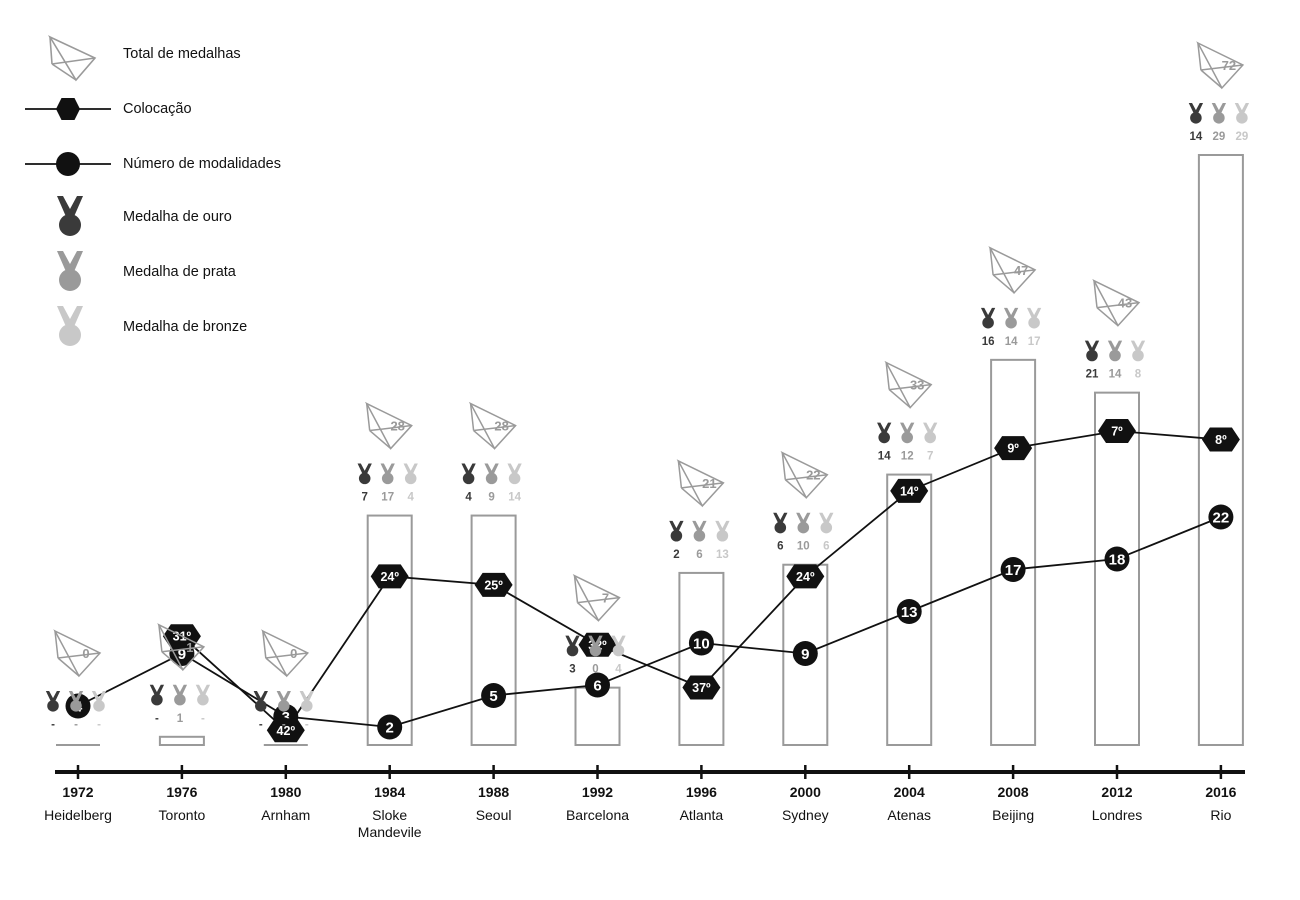  I want to click on legend-label-rank: Colocação, so click(157, 109).